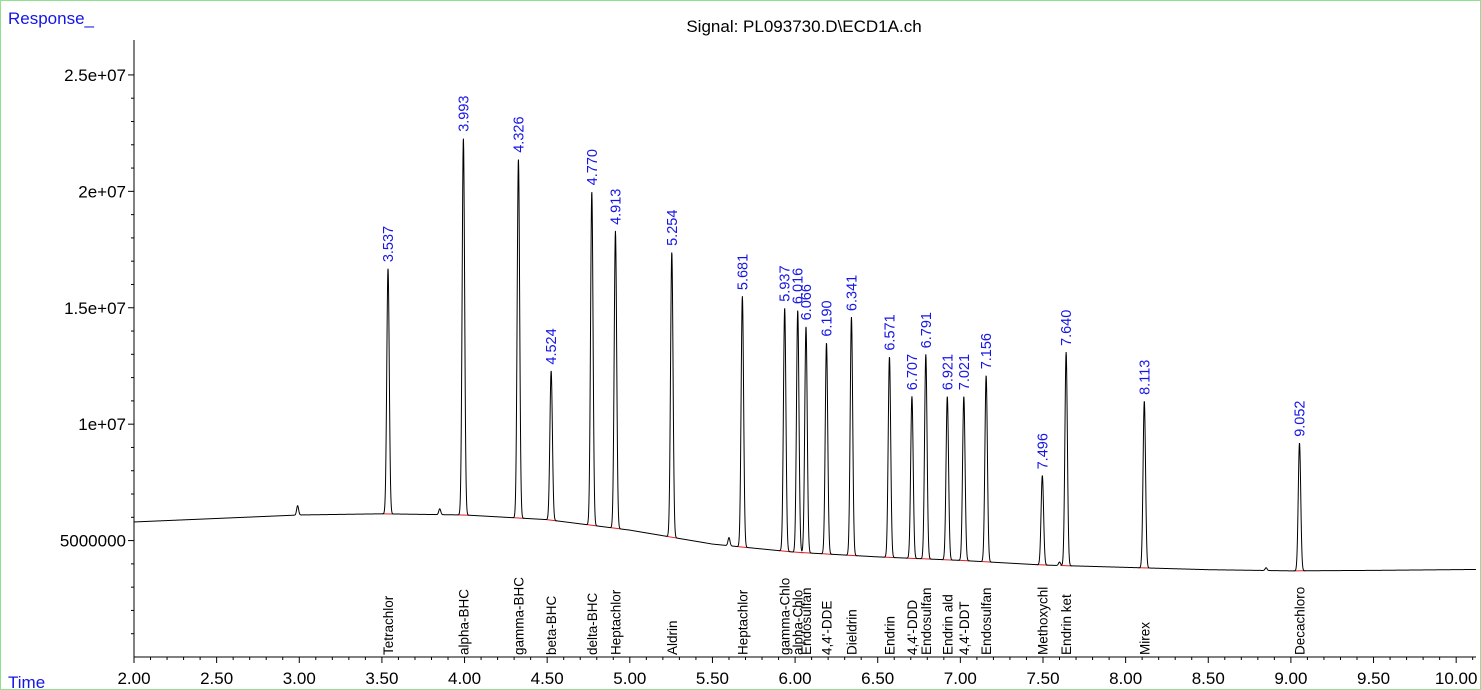 This screenshot has width=1481, height=690. I want to click on peak-rt-label: 8.113, so click(1145, 377).